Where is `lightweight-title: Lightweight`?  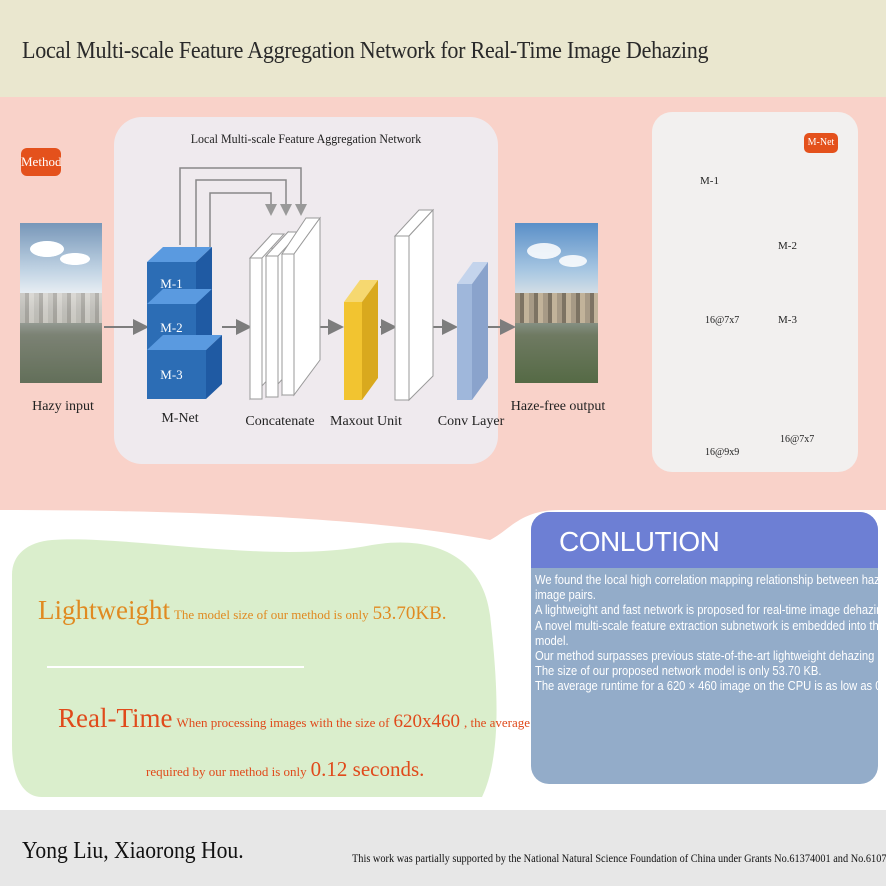 lightweight-title: Lightweight is located at coordinates (104, 610).